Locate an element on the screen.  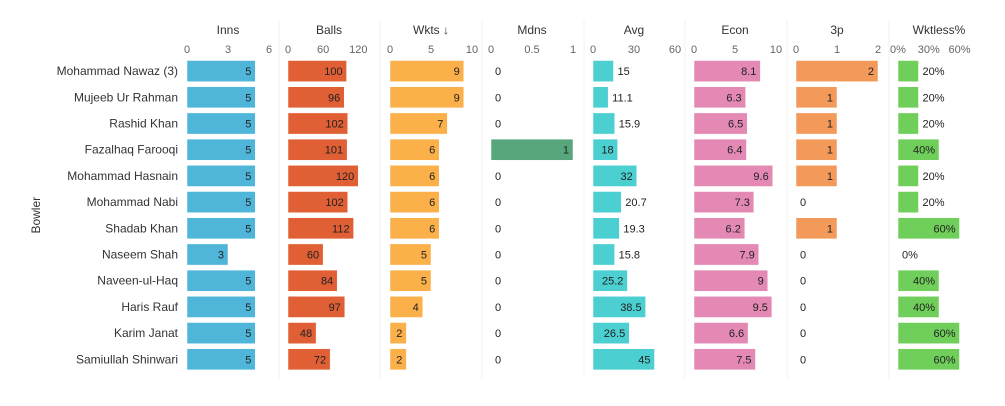
panel-title-wktless: Wktless% is located at coordinates (939, 30).